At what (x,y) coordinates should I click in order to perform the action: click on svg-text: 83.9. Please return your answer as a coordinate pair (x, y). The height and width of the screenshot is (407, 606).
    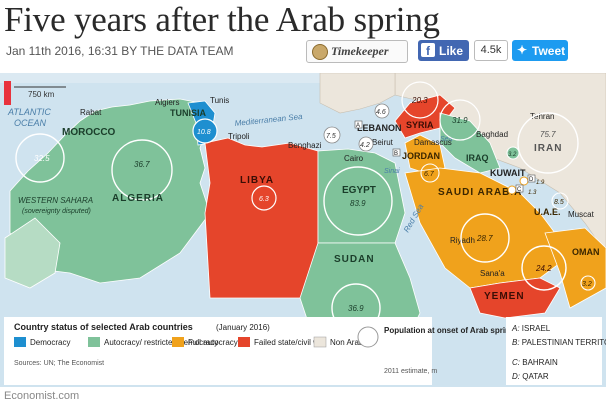
    Looking at the image, I should click on (358, 203).